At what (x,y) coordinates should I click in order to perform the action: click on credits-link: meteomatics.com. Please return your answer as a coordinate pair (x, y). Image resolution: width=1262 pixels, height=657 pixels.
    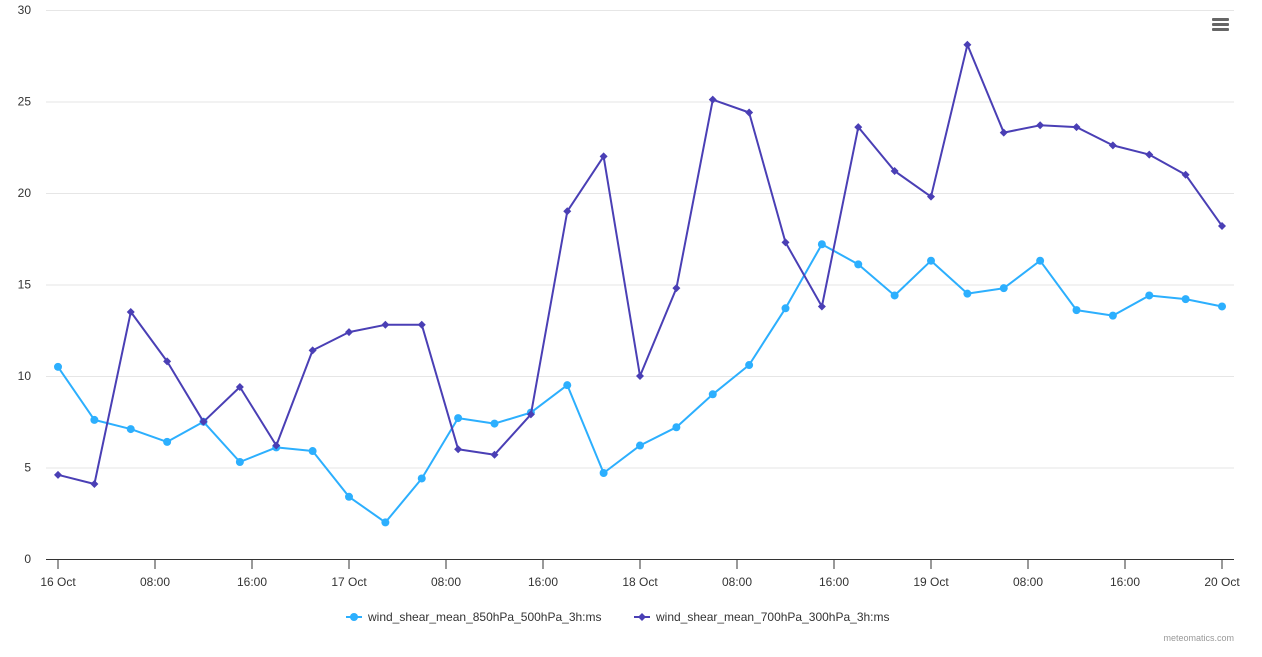
    Looking at the image, I should click on (1198, 638).